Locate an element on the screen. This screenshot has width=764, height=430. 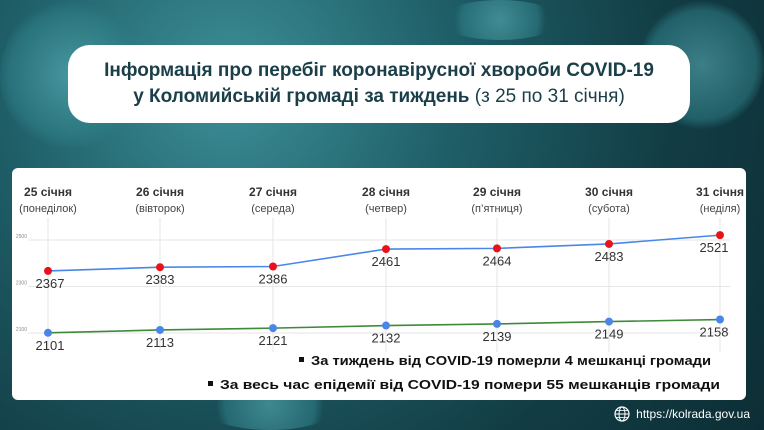
data-label: 2101 is located at coordinates (50, 345).